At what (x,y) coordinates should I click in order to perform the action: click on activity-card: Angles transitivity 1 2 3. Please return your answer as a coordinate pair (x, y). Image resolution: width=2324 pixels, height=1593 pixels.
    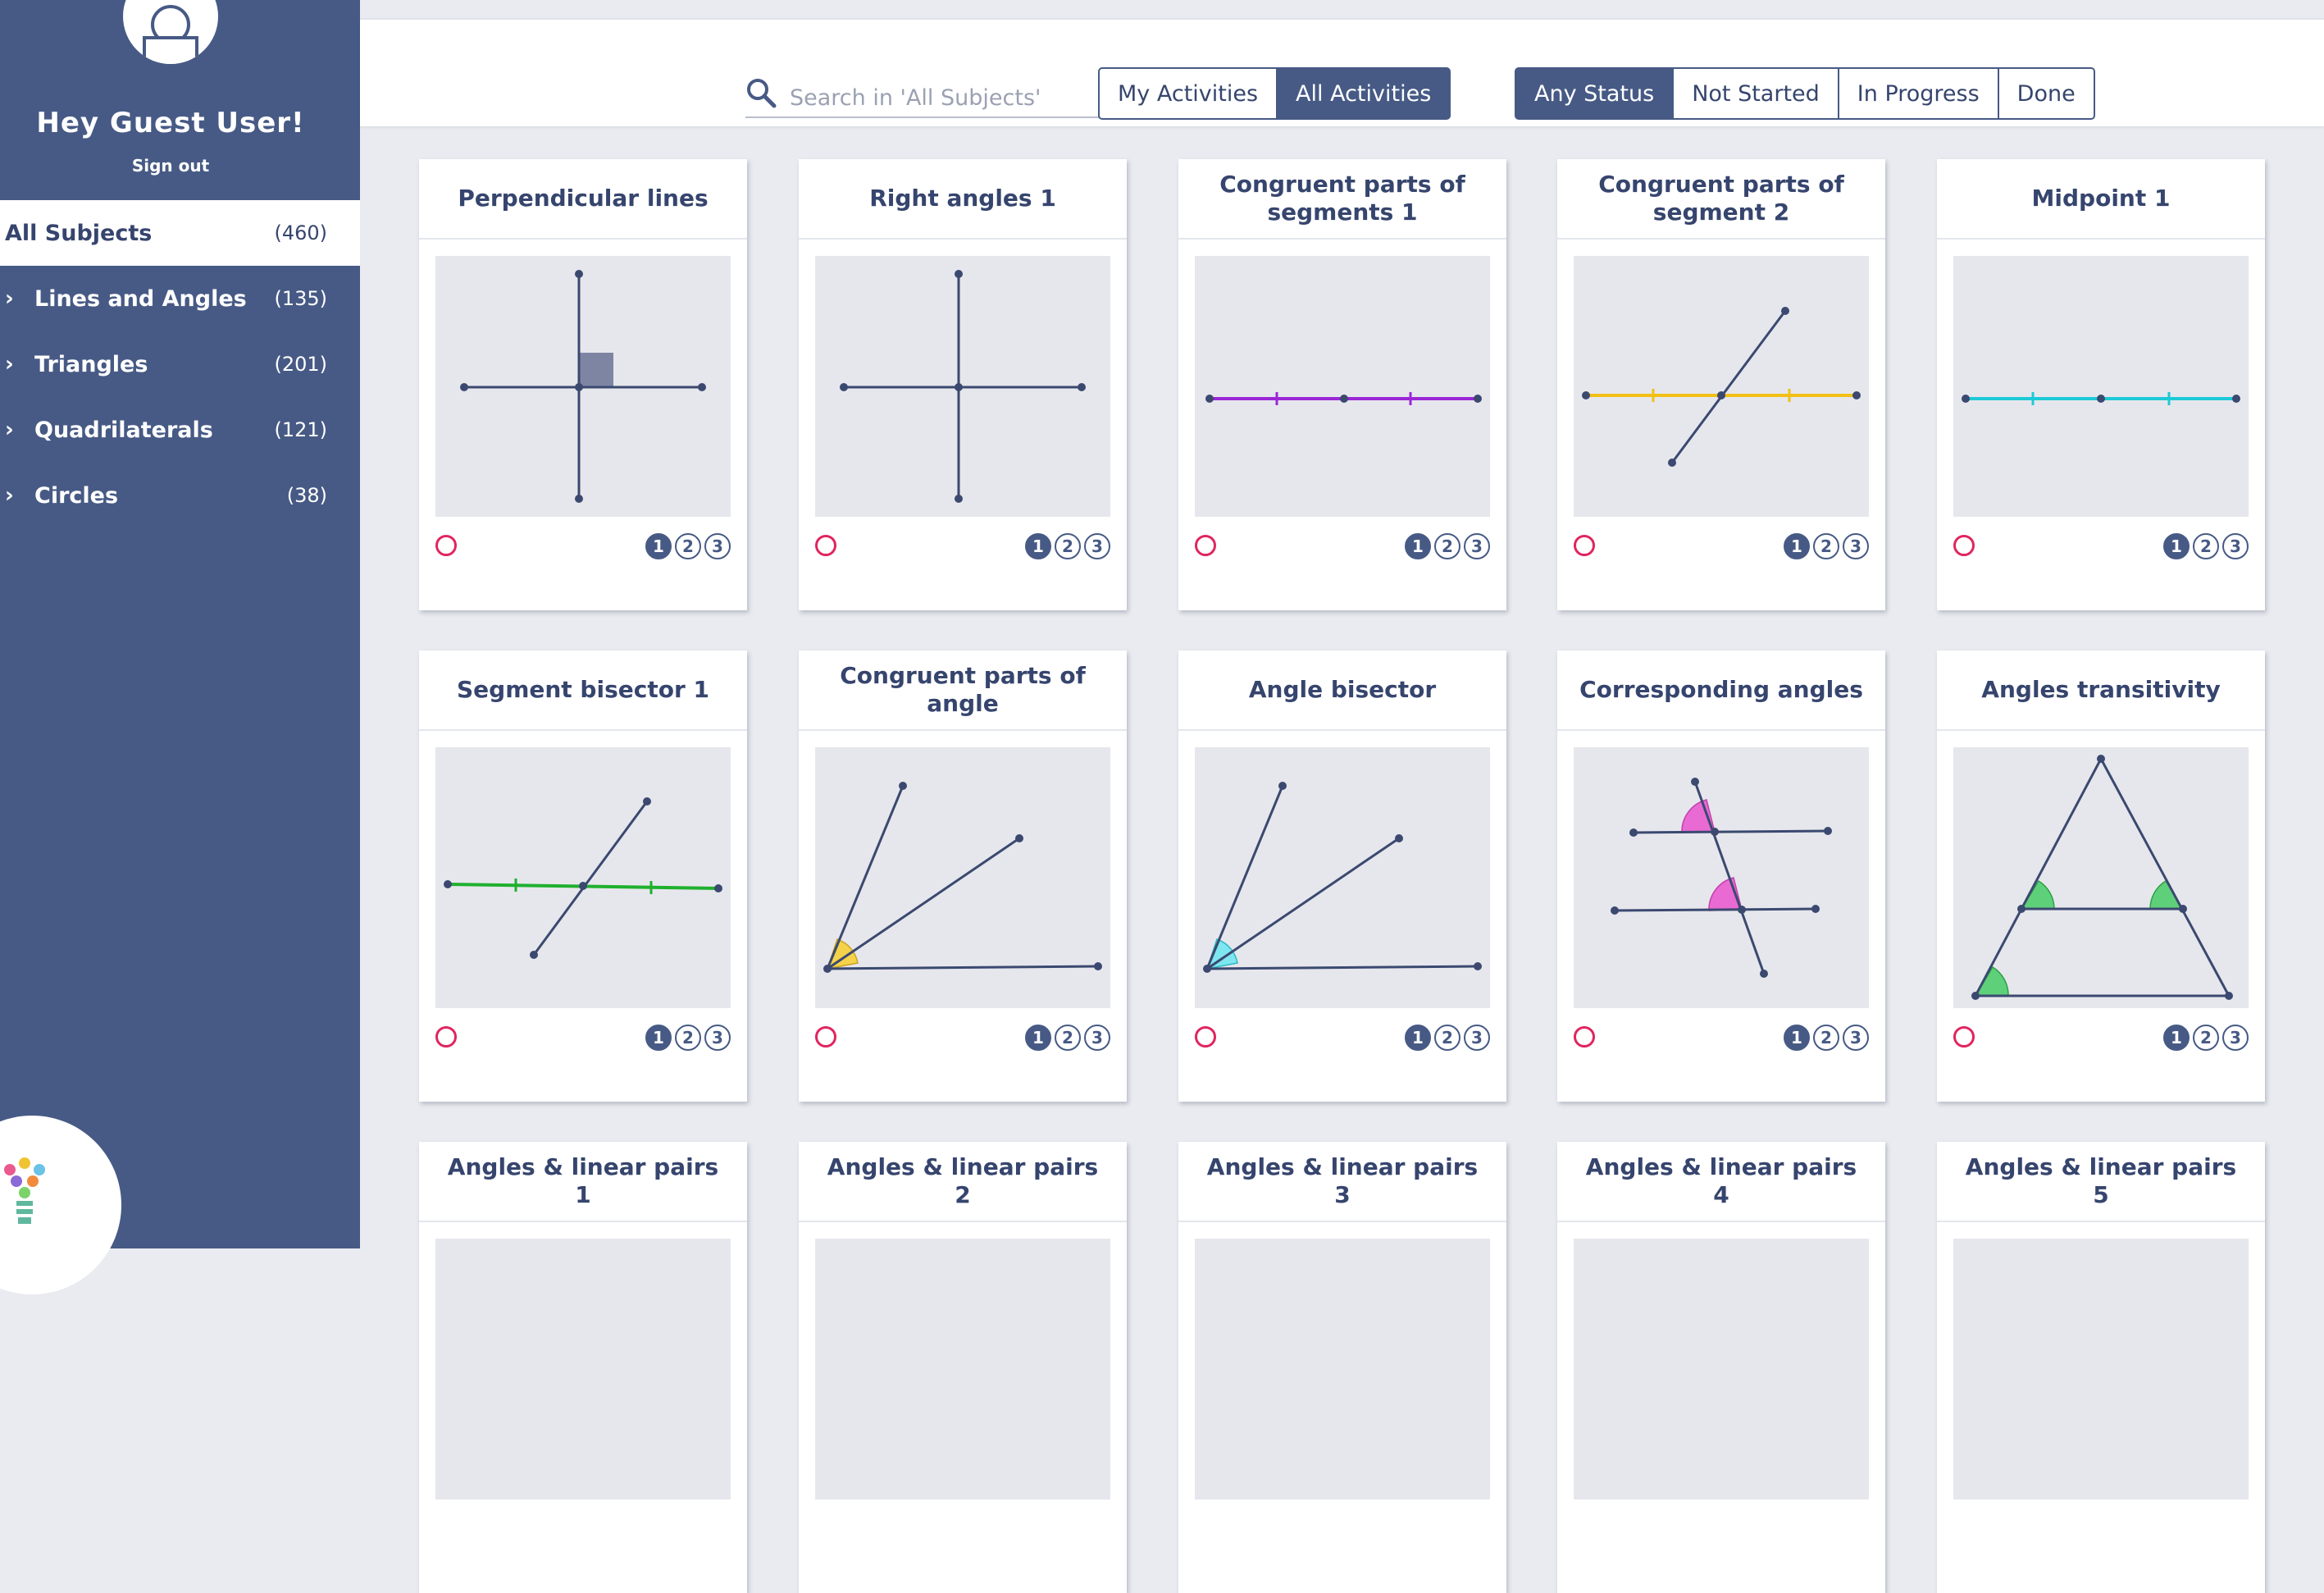
    Looking at the image, I should click on (2101, 876).